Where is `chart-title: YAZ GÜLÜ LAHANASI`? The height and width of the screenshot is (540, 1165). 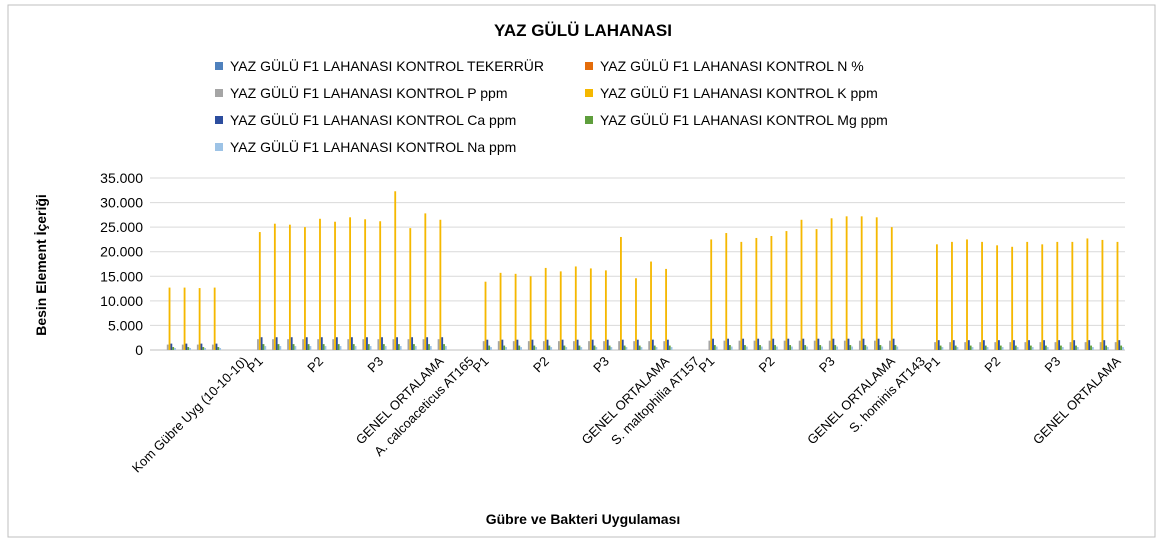 chart-title: YAZ GÜLÜ LAHANASI is located at coordinates (583, 30).